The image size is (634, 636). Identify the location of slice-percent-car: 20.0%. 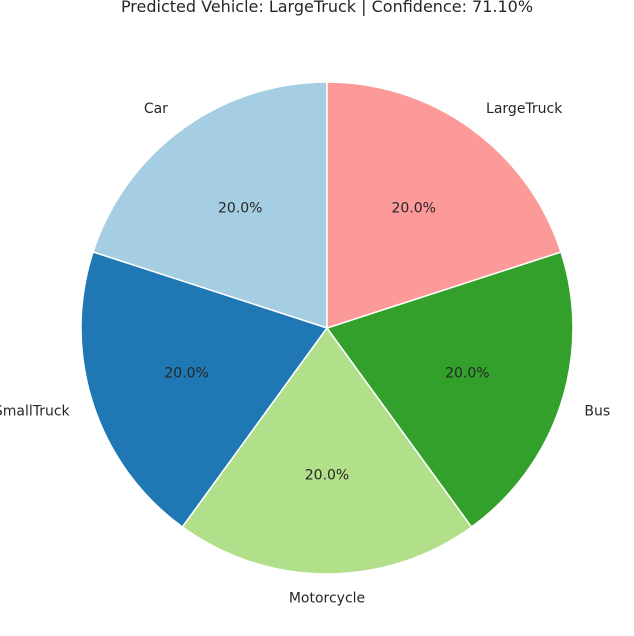
(240, 209).